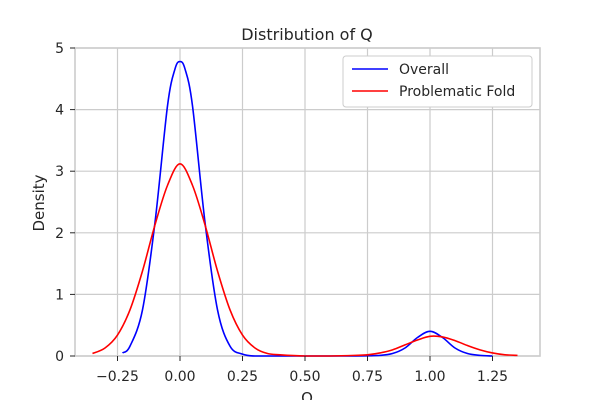 The width and height of the screenshot is (600, 400). What do you see at coordinates (39, 202) in the screenshot?
I see `y-axis-label: Density` at bounding box center [39, 202].